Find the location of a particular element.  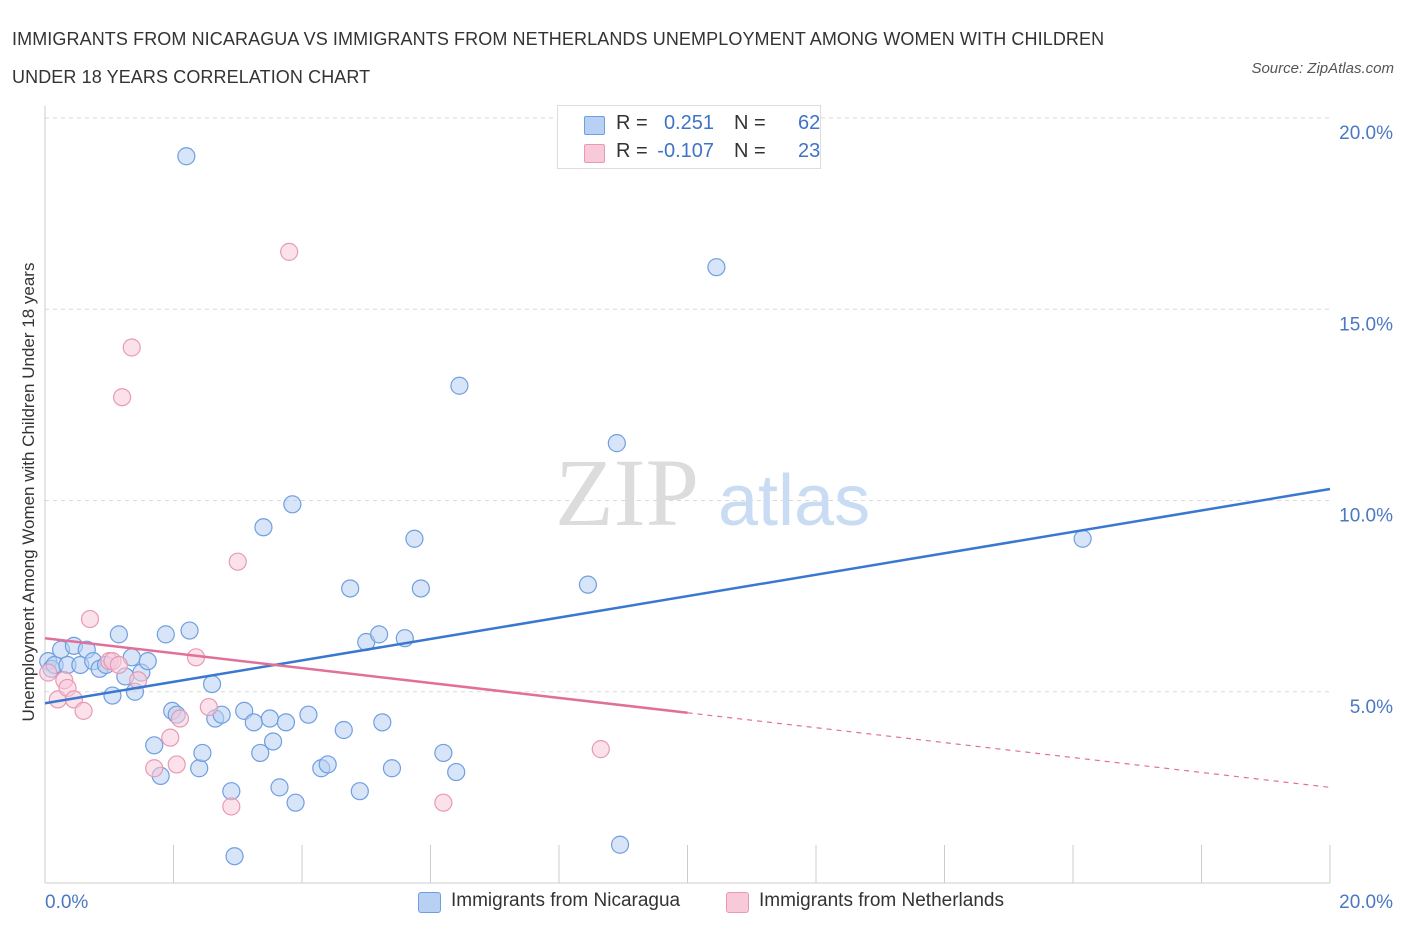

y-tick-label: 20.0% is located at coordinates (1366, 133).